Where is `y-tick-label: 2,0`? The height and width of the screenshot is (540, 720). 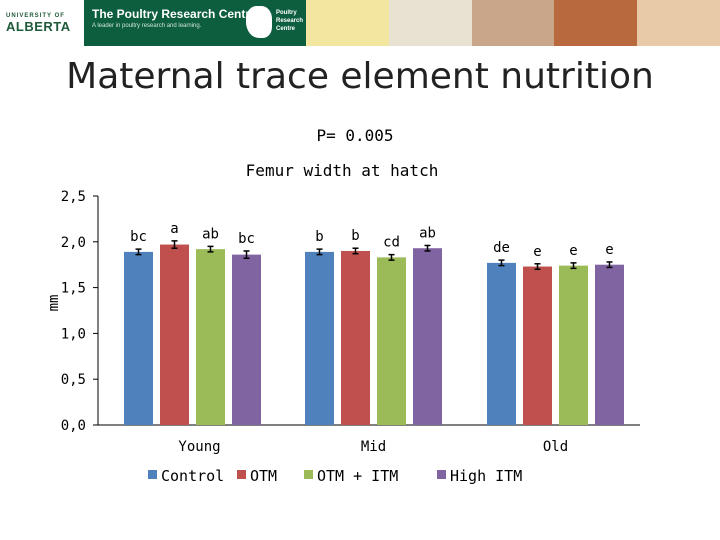
y-tick-label: 2,0 is located at coordinates (73, 243).